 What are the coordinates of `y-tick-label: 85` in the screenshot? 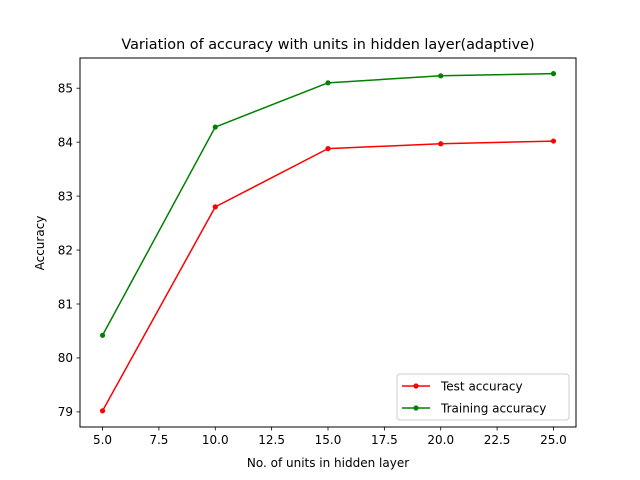 It's located at (65, 89).